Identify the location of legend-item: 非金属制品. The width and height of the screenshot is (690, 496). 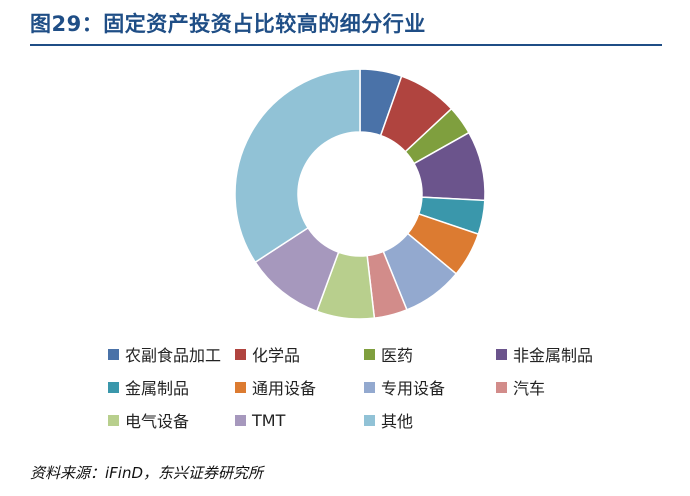
(566, 354).